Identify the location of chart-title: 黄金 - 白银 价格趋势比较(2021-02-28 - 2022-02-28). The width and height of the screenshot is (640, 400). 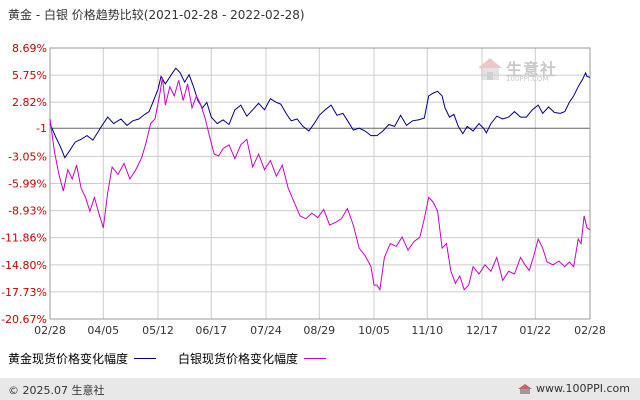
(156, 15).